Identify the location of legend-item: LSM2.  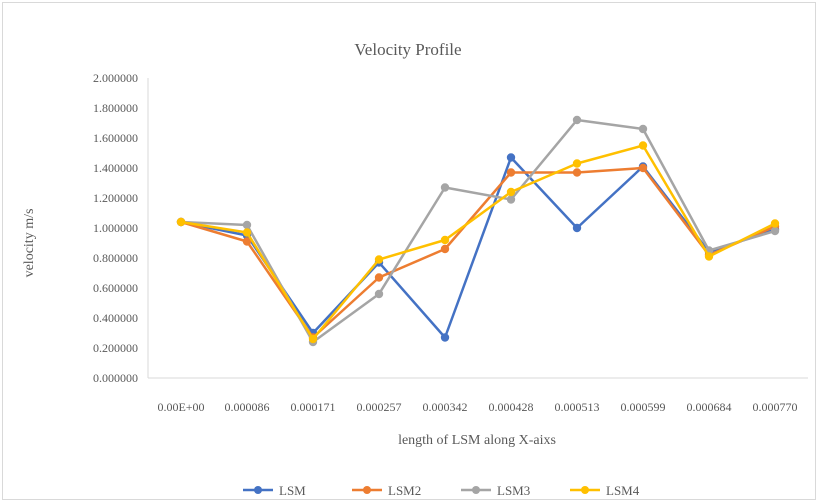
(386, 490).